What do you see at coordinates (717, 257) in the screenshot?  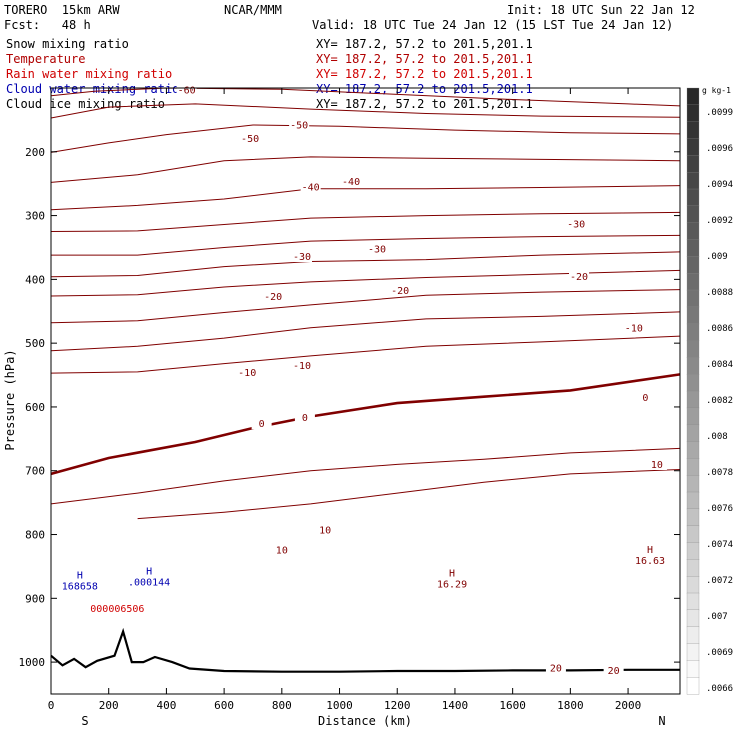 I see `colorbar-tick-4: .009` at bounding box center [717, 257].